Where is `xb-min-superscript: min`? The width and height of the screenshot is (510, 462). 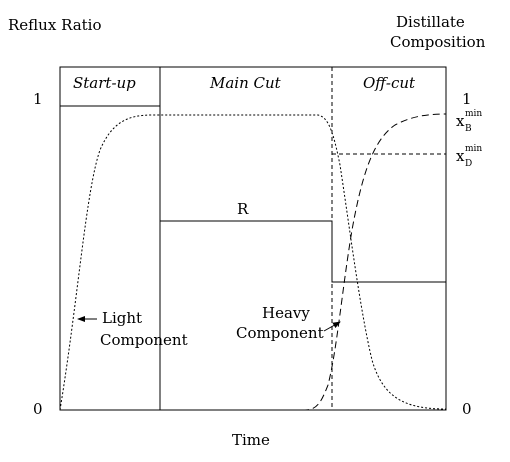
xb-min-superscript: min is located at coordinates (473, 114).